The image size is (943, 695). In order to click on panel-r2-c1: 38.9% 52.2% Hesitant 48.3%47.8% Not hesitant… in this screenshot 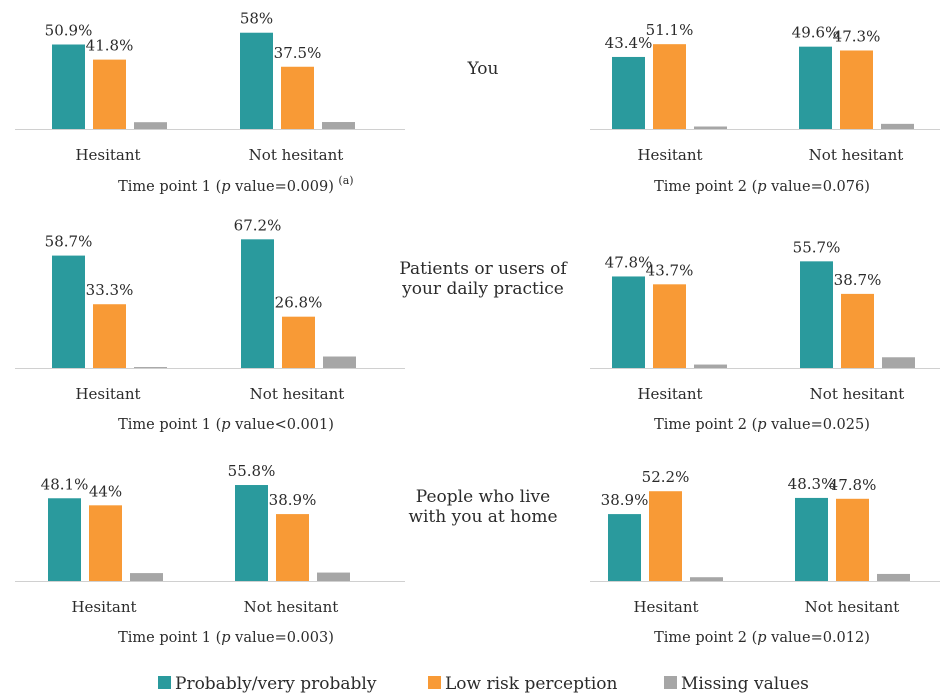, I will do `click(765, 557)`.